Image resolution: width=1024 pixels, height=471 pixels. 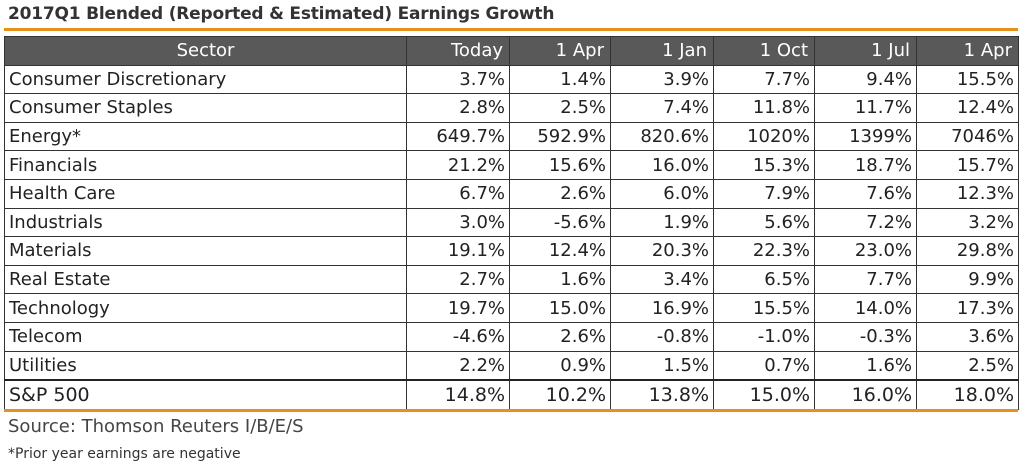 What do you see at coordinates (764, 79) in the screenshot?
I see `value-cell: 7.7%` at bounding box center [764, 79].